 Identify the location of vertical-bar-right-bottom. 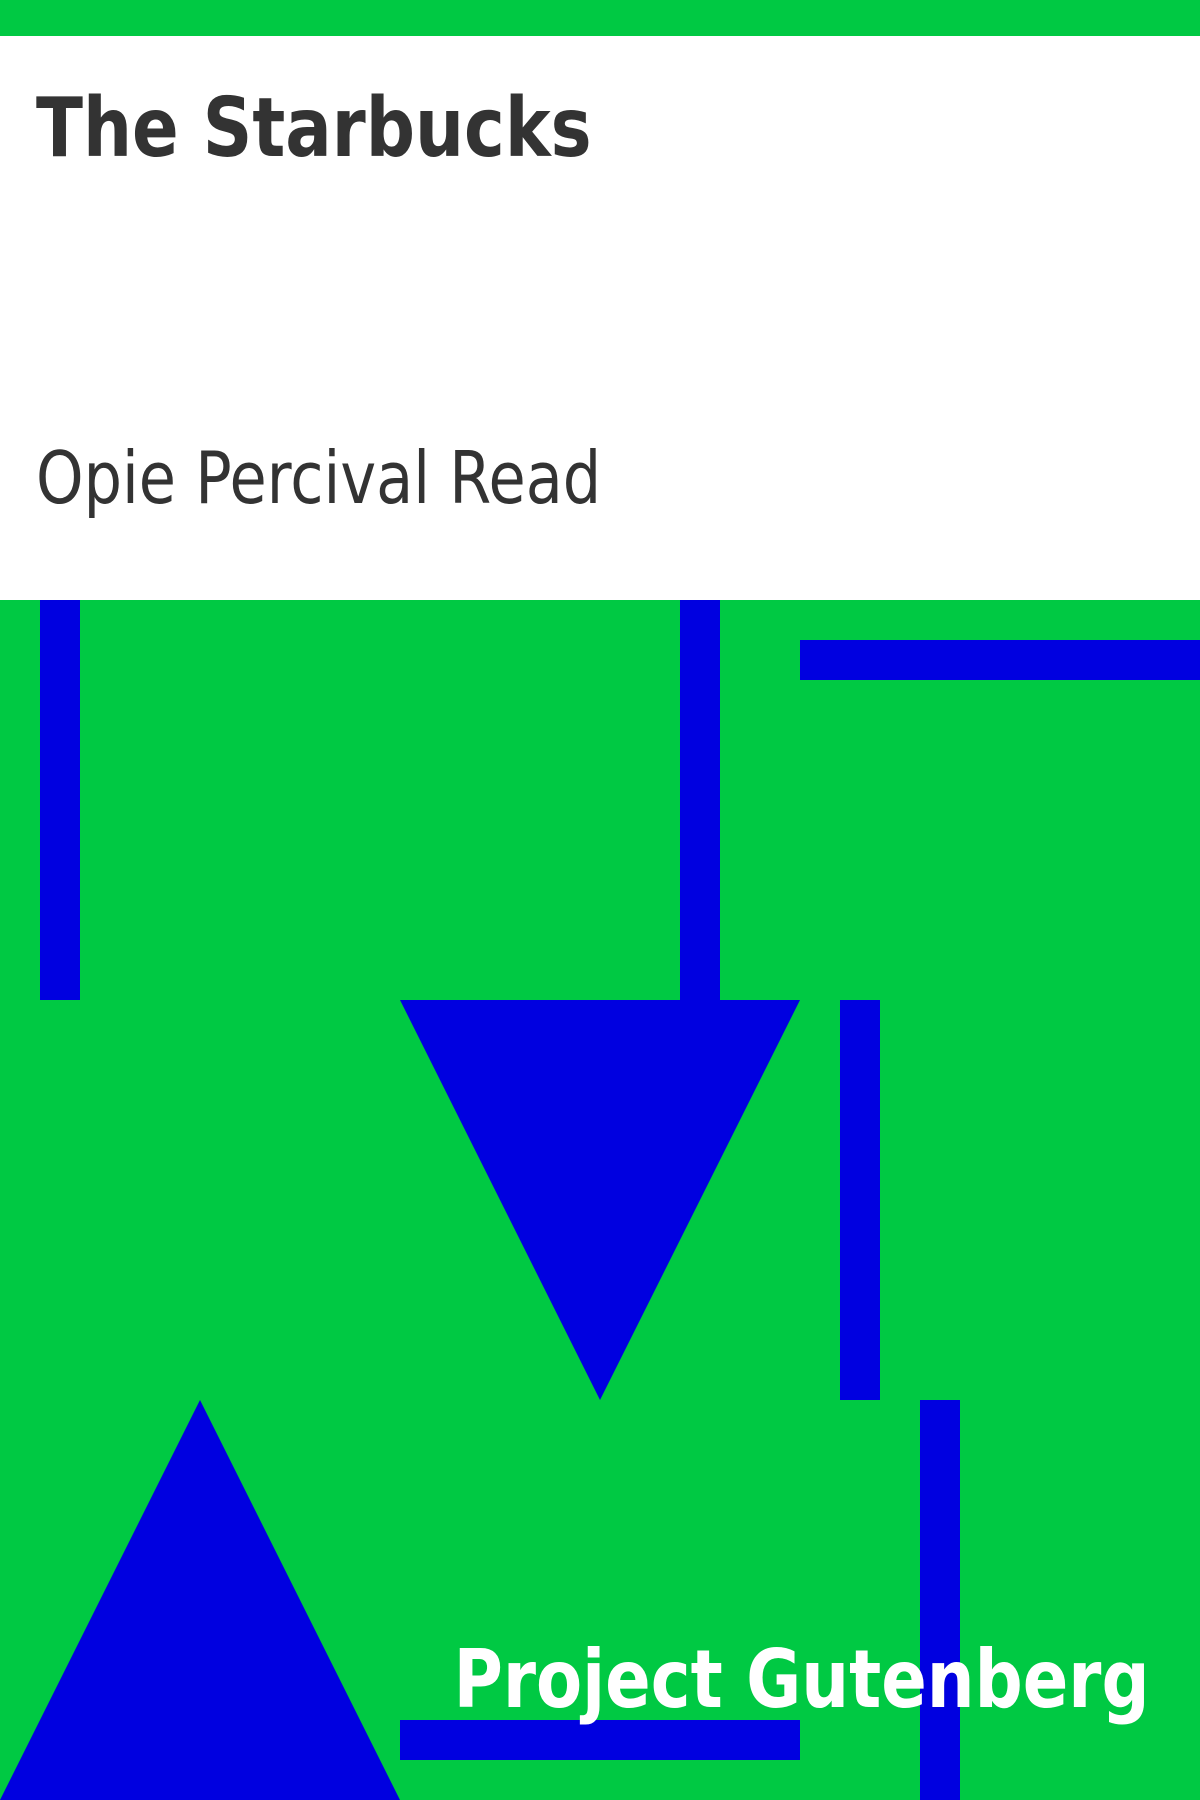
(940, 1600).